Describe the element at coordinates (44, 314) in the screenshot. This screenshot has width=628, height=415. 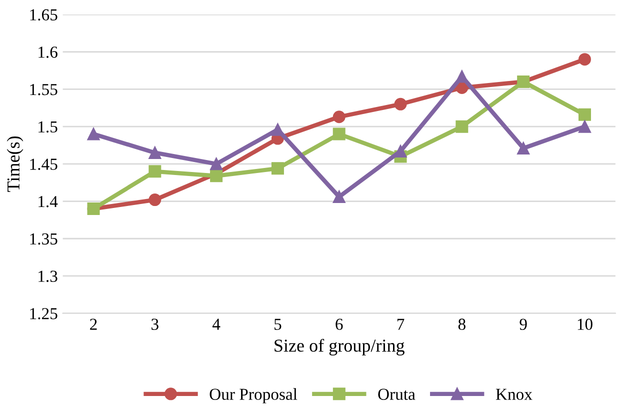
I see `y-tick-label: 1.25` at that location.